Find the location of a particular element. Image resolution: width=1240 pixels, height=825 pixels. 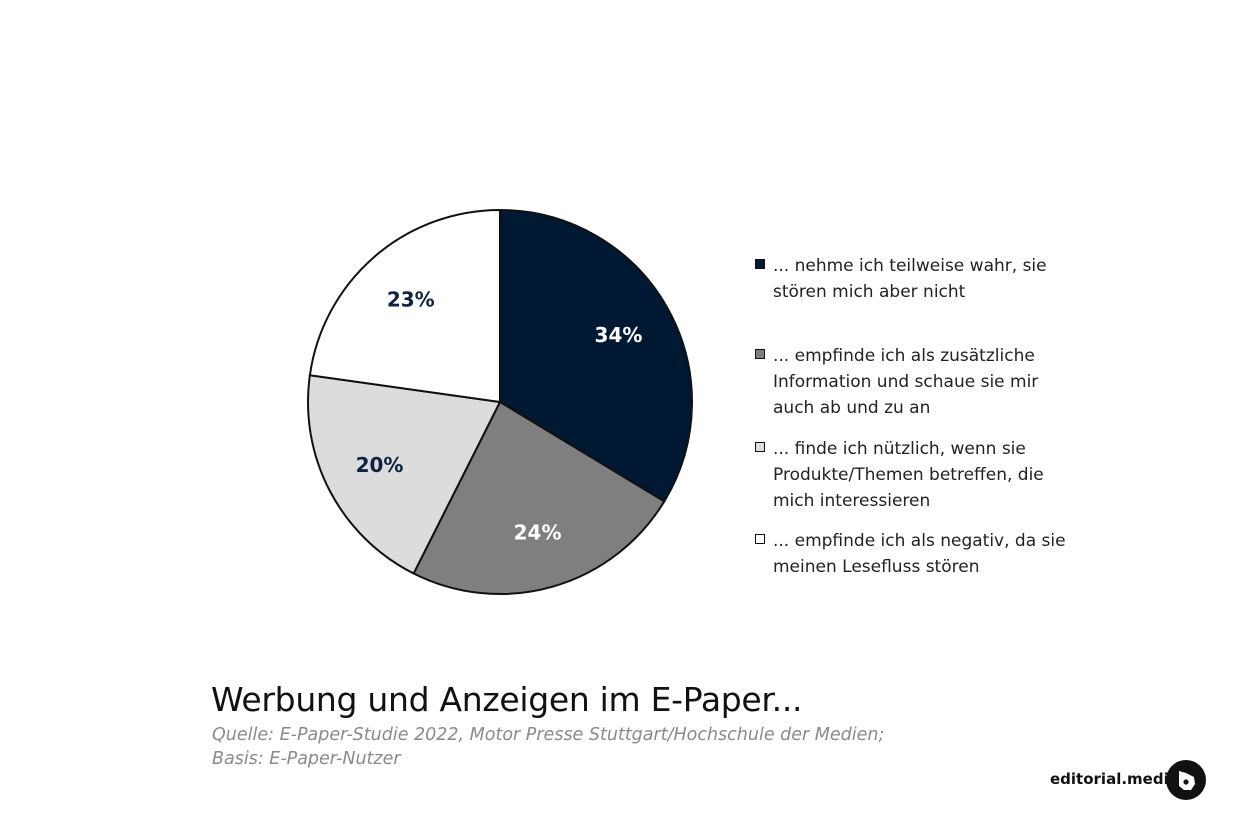

pie-slice-label: 34% is located at coordinates (619, 335).